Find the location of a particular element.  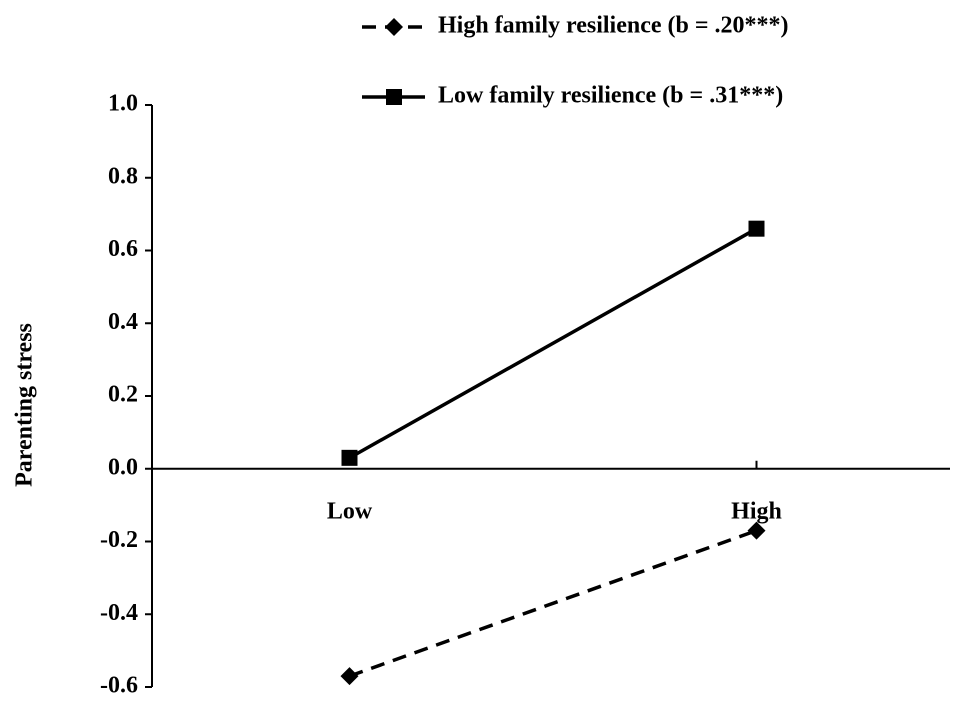

y-tick-label: -0.6 is located at coordinates (119, 686).